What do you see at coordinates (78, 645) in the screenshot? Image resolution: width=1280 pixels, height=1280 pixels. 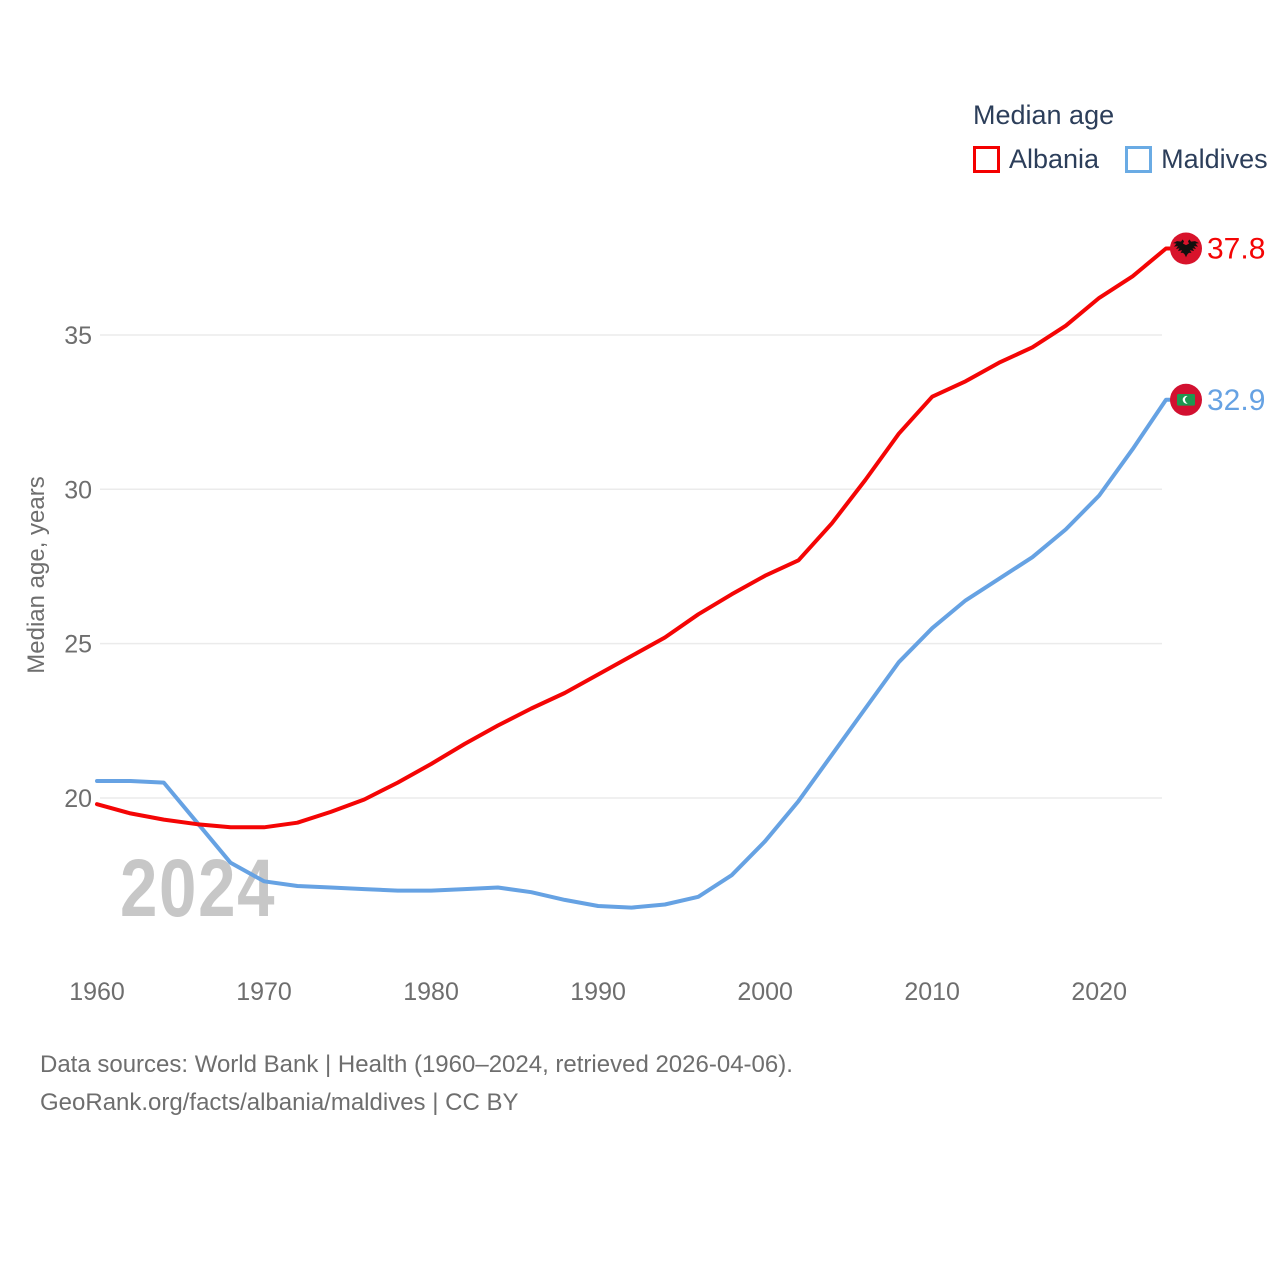 I see `y-tick-label: 25` at bounding box center [78, 645].